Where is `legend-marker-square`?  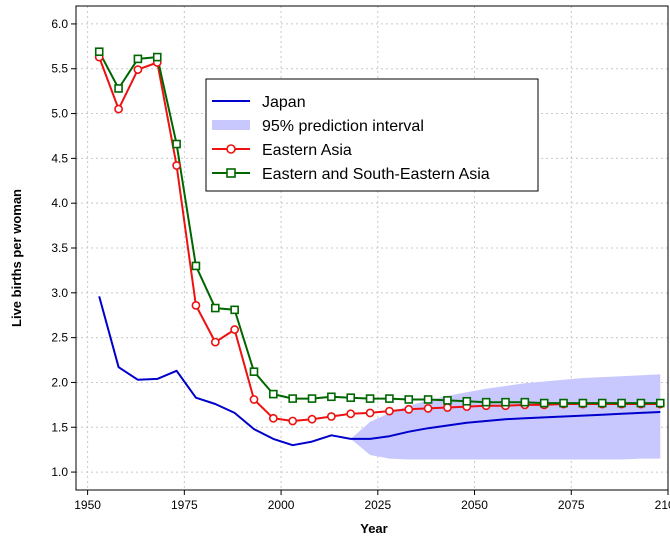
legend-marker-square is located at coordinates (231, 173).